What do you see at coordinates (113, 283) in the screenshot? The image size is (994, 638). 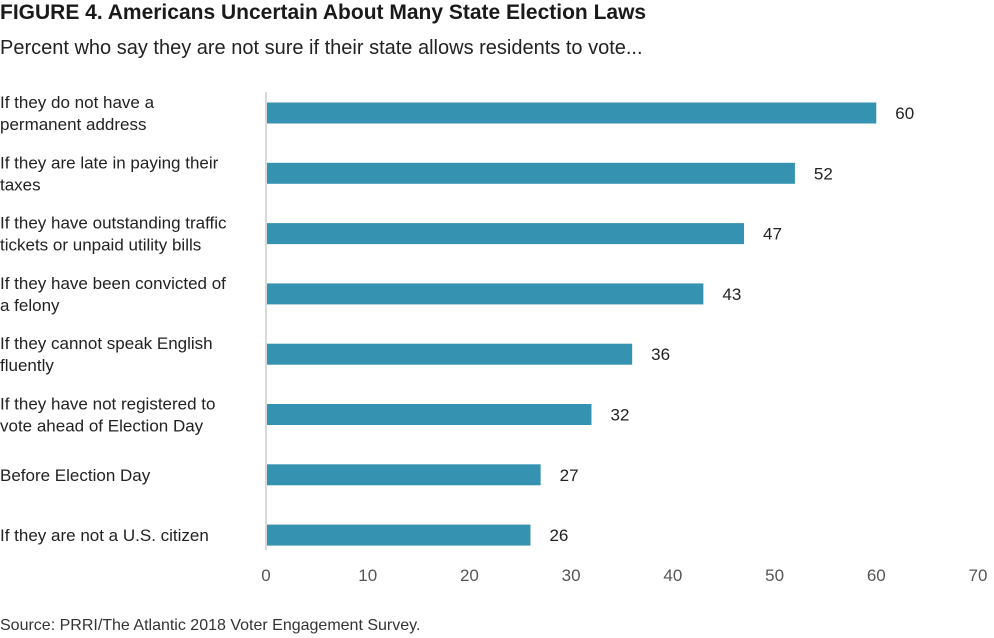 I see `category-label-line: If they have been convicted of` at bounding box center [113, 283].